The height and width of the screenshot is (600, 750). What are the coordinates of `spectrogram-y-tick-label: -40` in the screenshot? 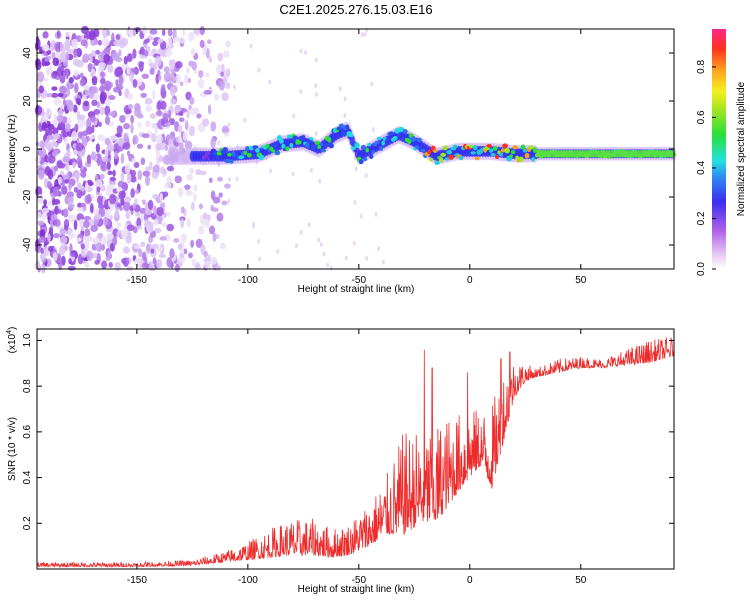 It's located at (27, 244).